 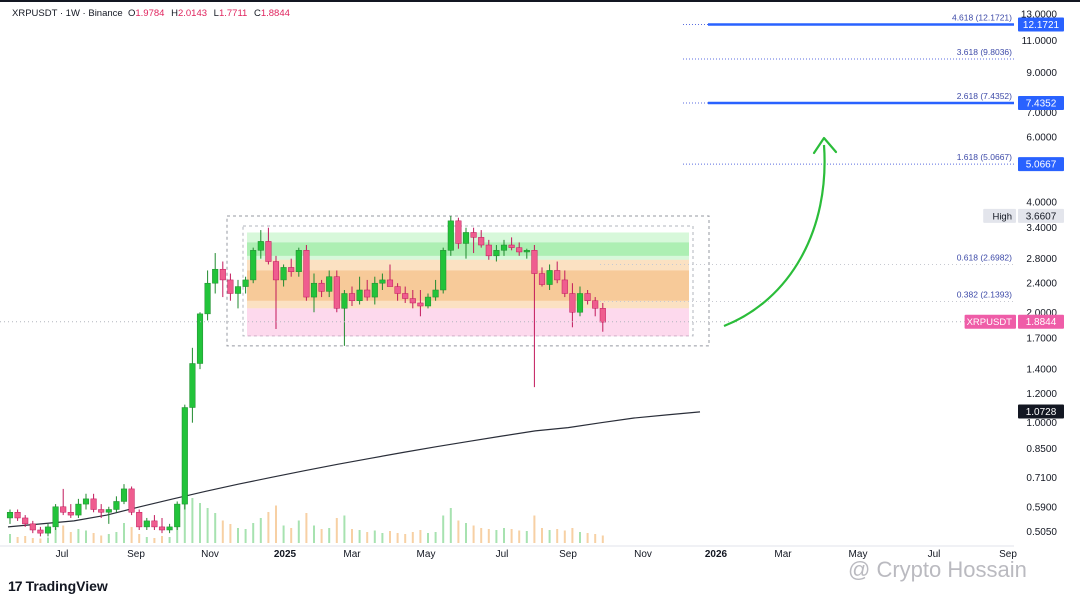 What do you see at coordinates (984, 258) in the screenshot?
I see `fib-label: 0.618 (2.6982)` at bounding box center [984, 258].